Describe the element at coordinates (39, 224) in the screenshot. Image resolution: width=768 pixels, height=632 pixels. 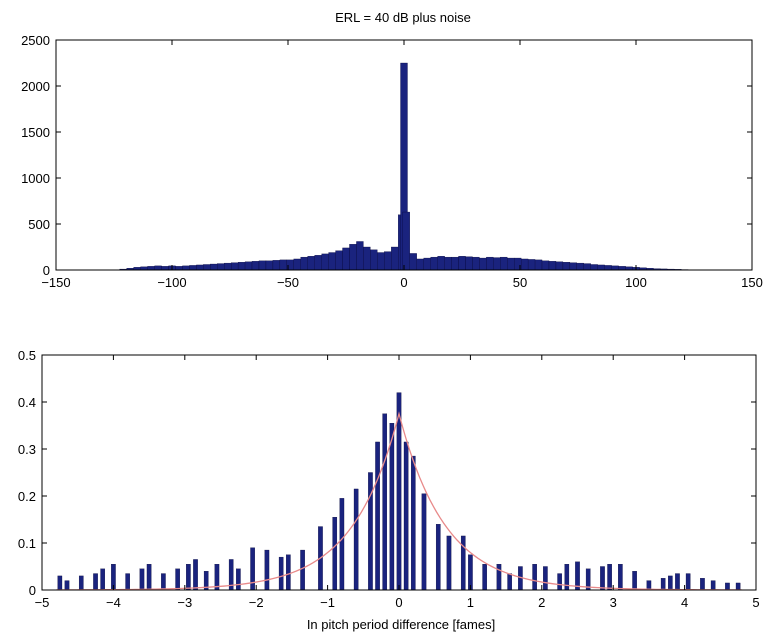
I see `y-tick-label: 500` at that location.